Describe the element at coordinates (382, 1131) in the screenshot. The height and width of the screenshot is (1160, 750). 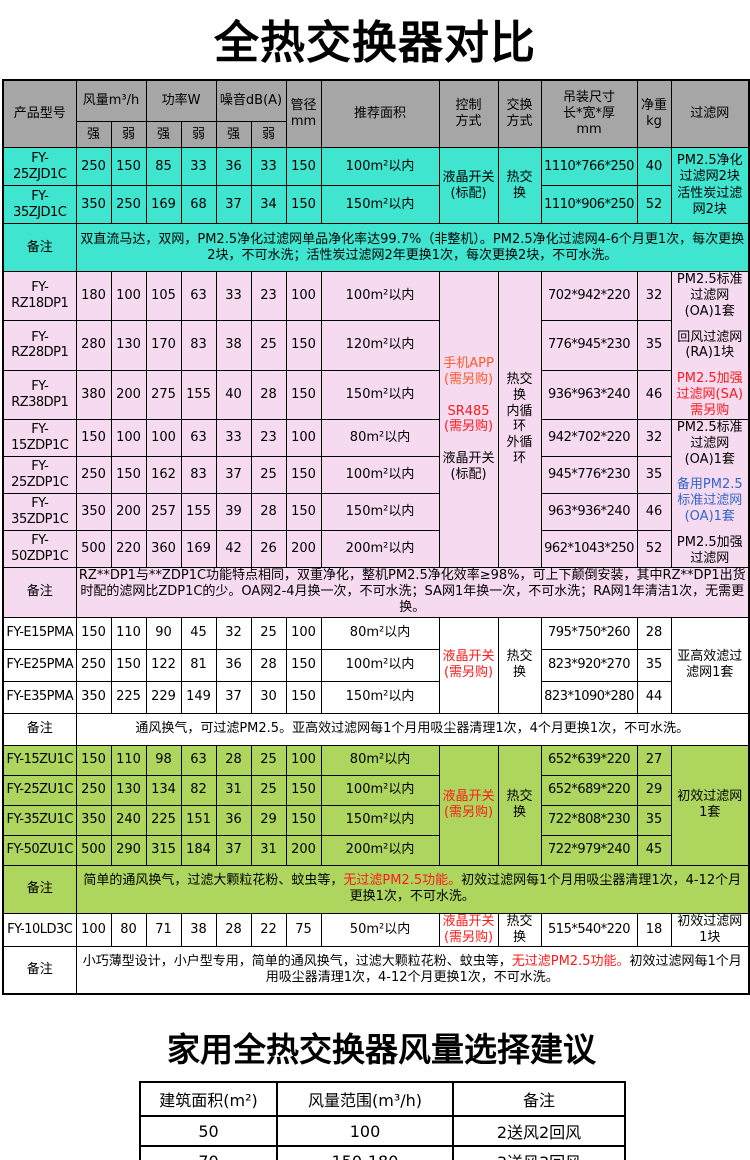
I see `table2-row: 50 100 2送风2回风` at that location.